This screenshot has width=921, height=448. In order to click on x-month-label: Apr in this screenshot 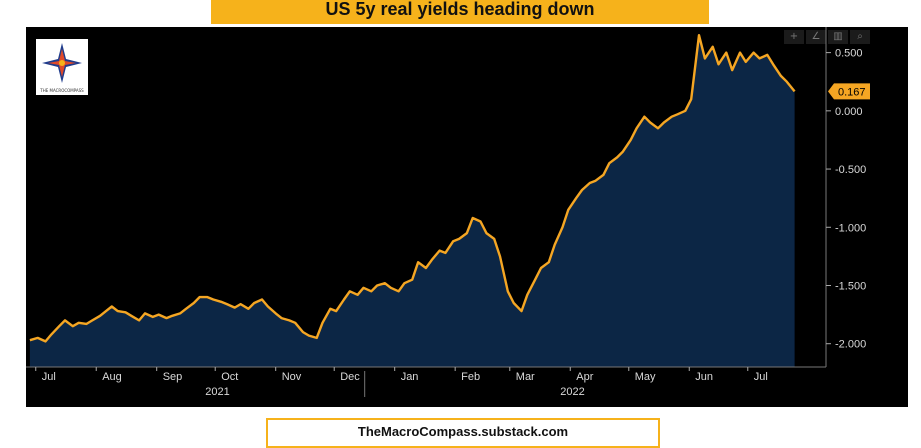, I will do `click(584, 377)`.